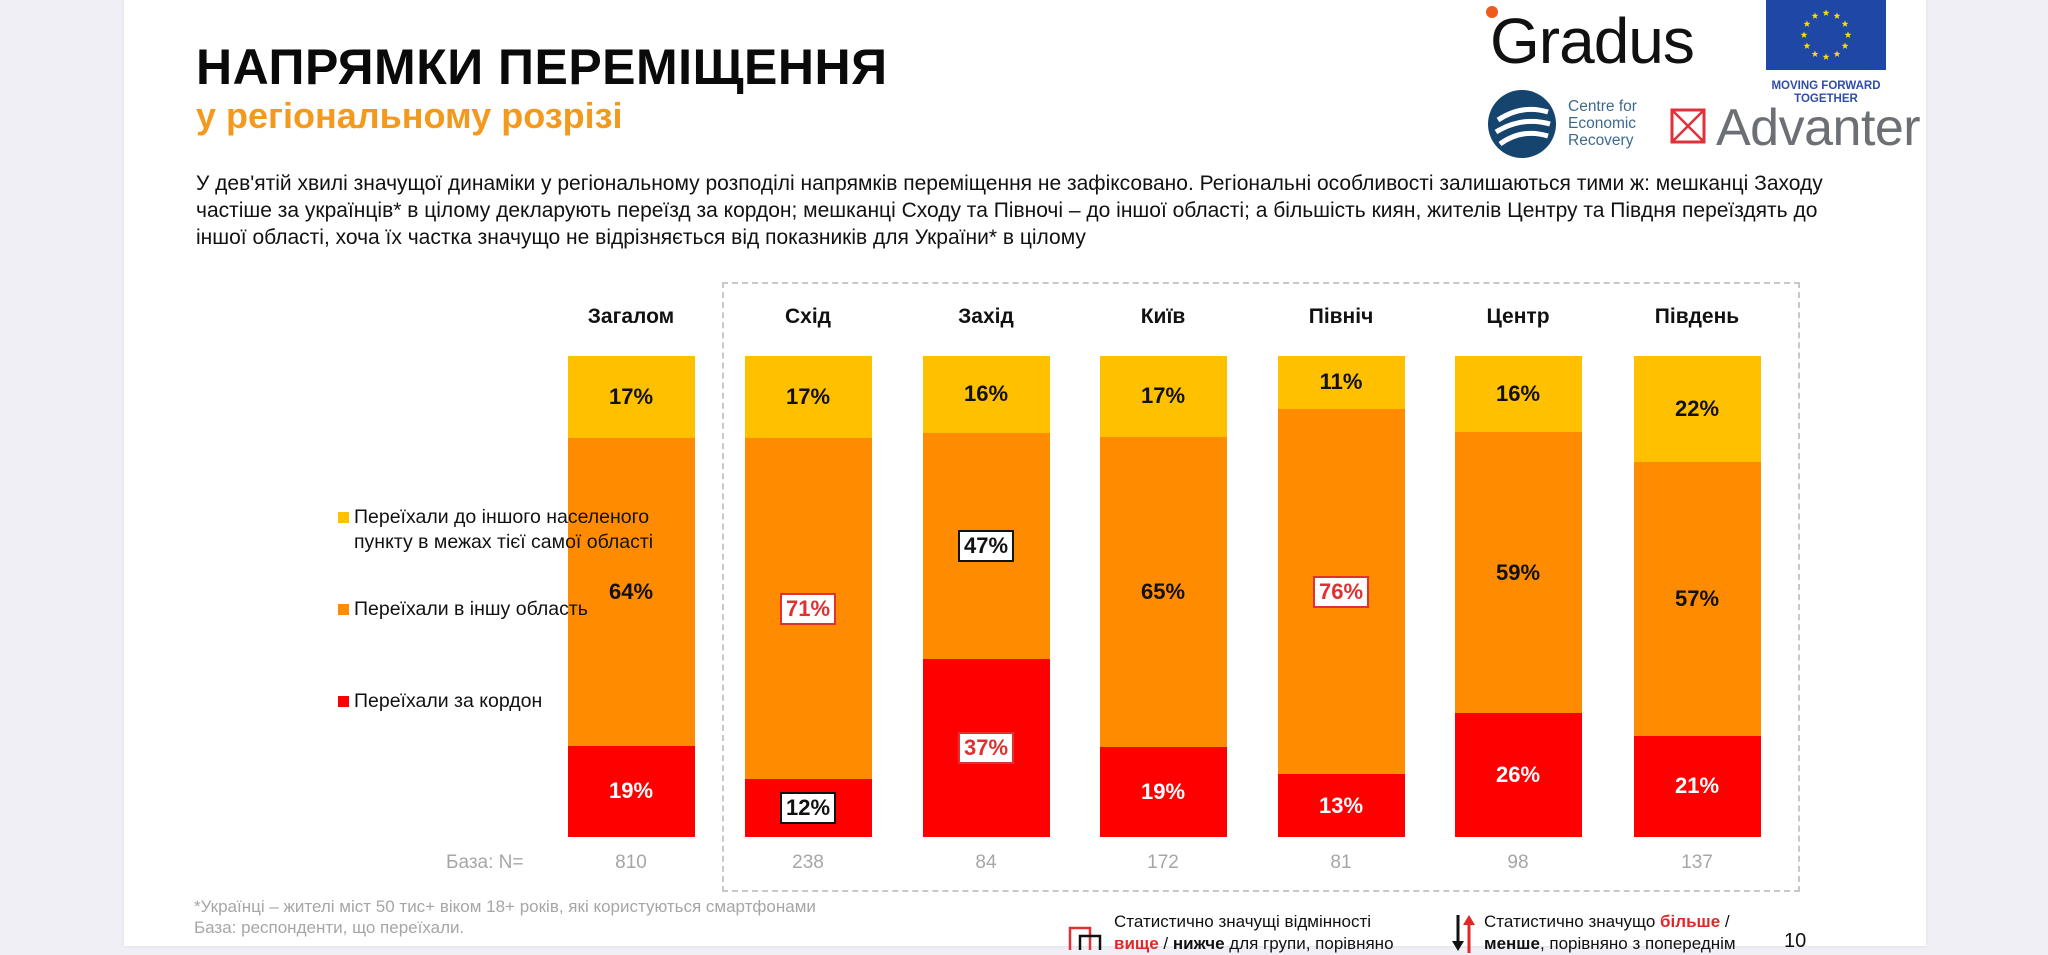  I want to click on gradus-dot-icon, so click(1492, 12).